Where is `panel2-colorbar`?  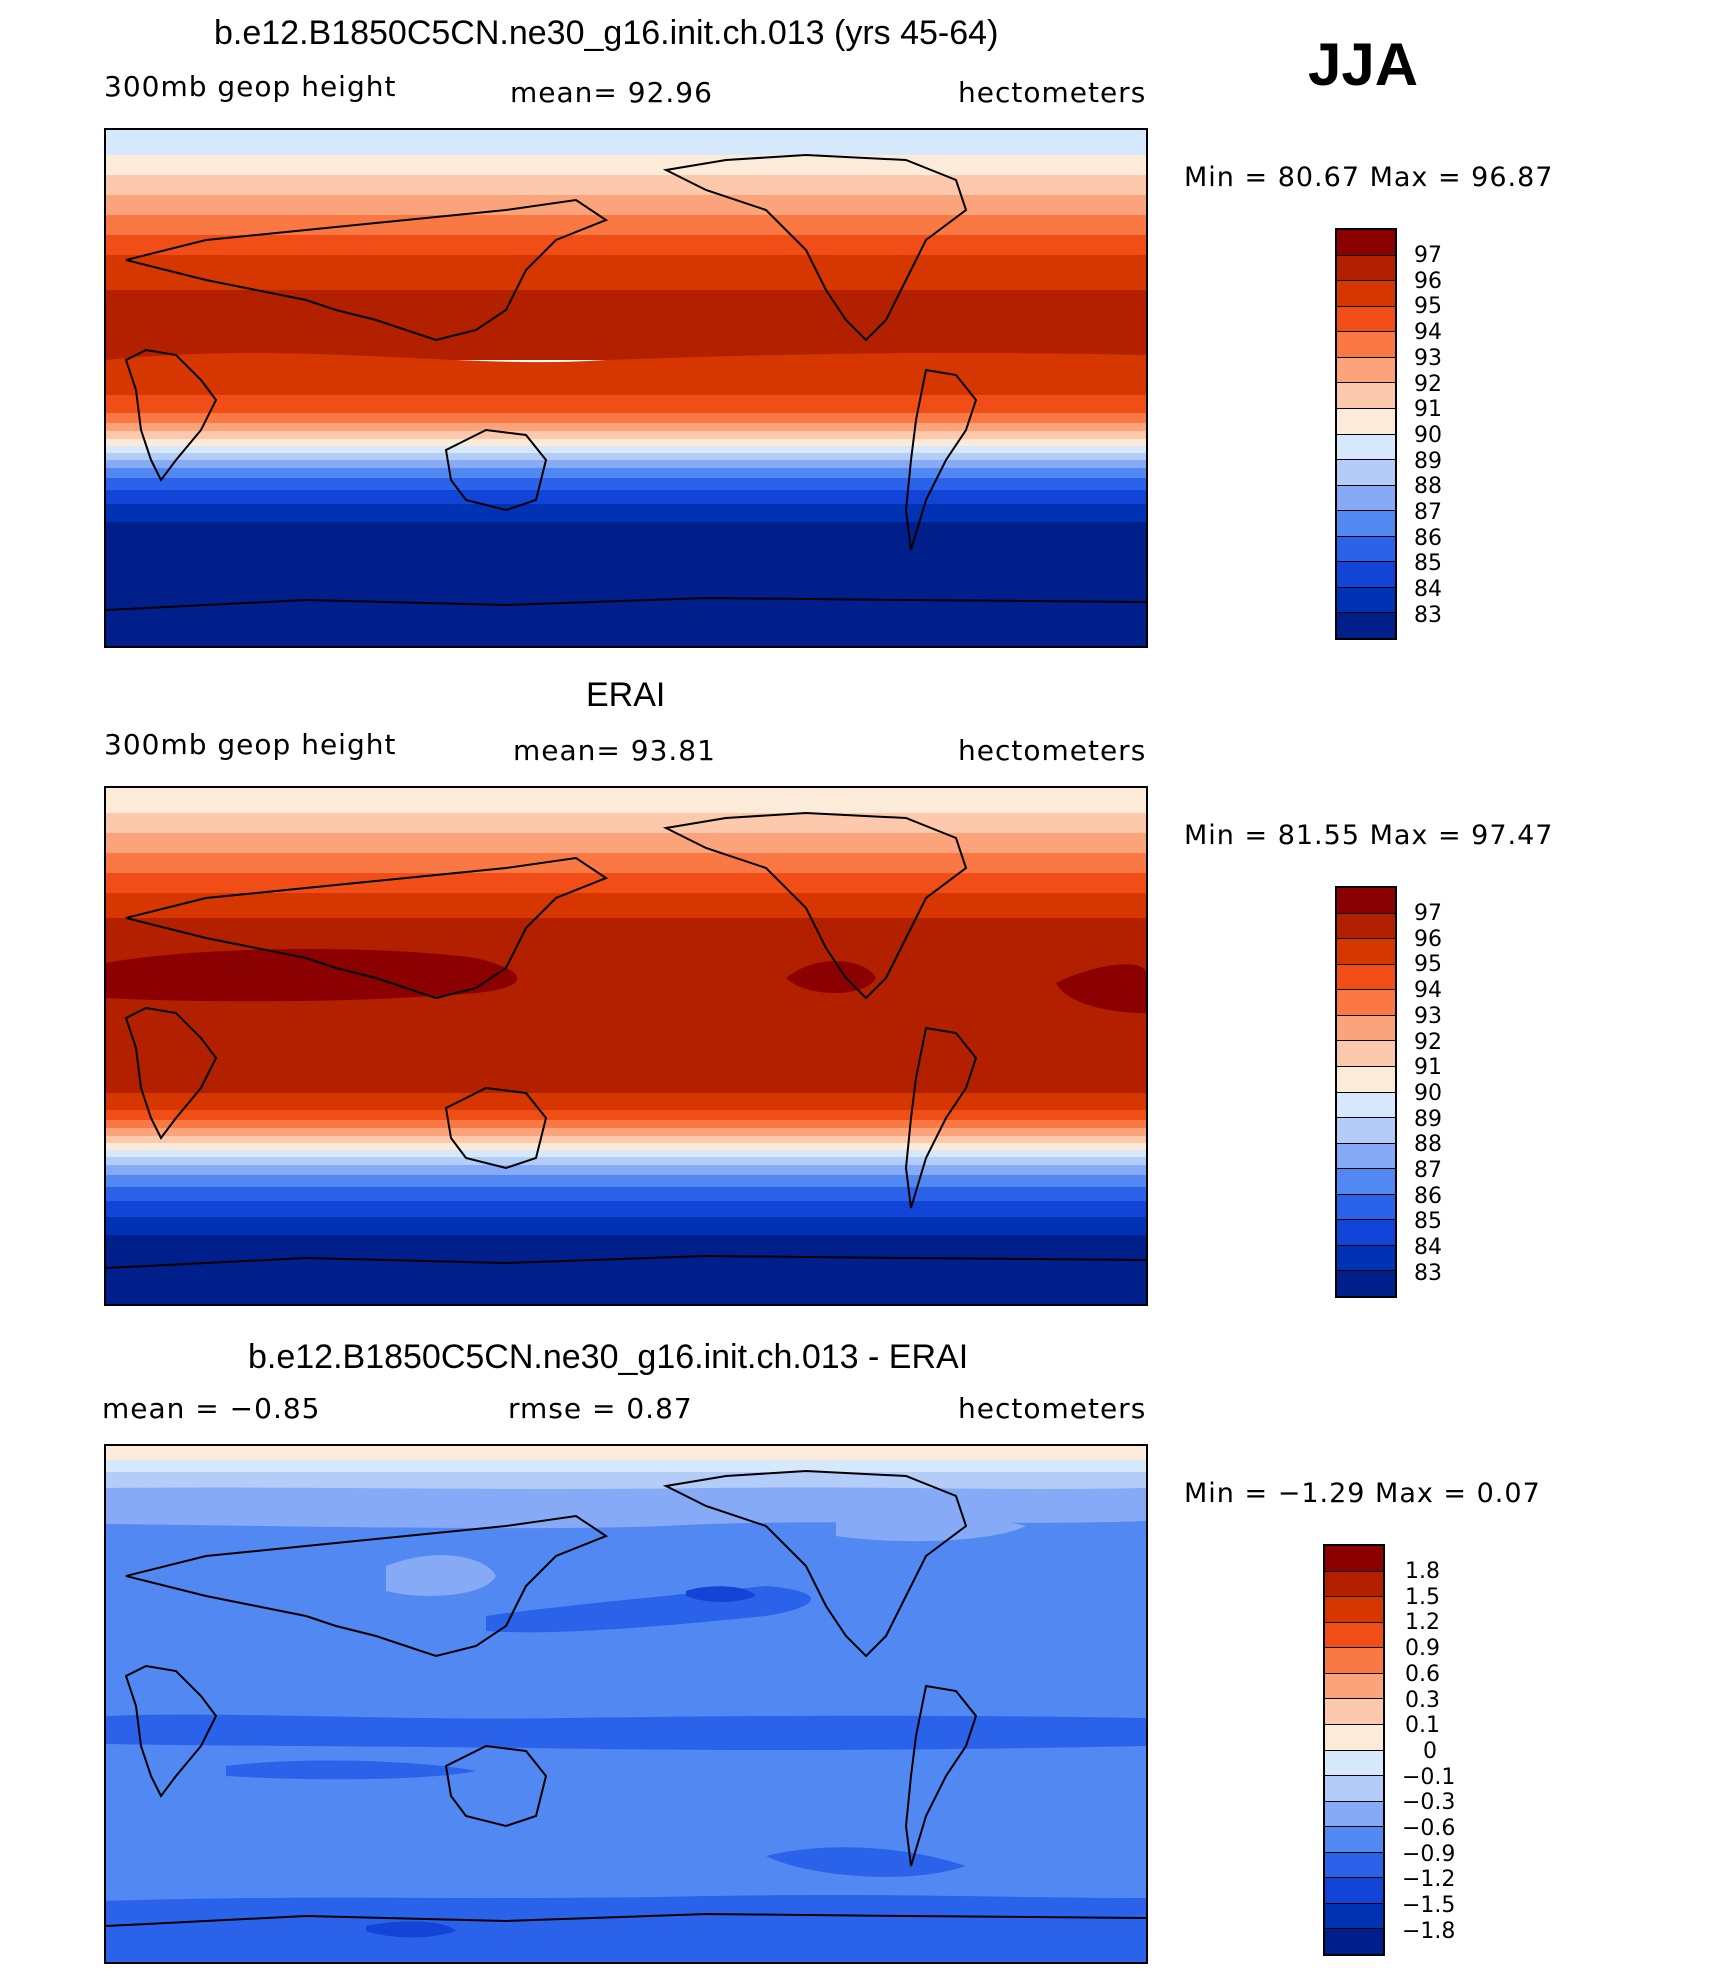
panel2-colorbar is located at coordinates (1366, 1092).